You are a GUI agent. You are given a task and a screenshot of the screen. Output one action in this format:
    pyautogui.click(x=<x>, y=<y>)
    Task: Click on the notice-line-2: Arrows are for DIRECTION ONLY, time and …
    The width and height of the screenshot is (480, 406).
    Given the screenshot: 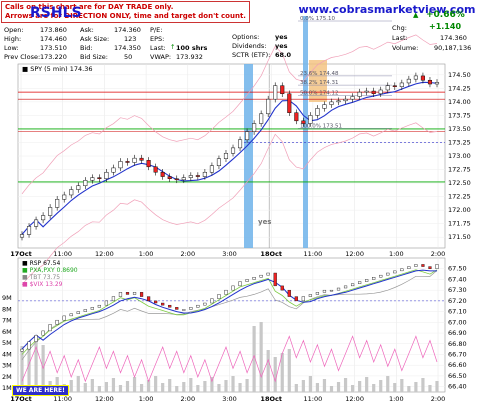 What is the action you would take?
    pyautogui.click(x=125, y=16)
    